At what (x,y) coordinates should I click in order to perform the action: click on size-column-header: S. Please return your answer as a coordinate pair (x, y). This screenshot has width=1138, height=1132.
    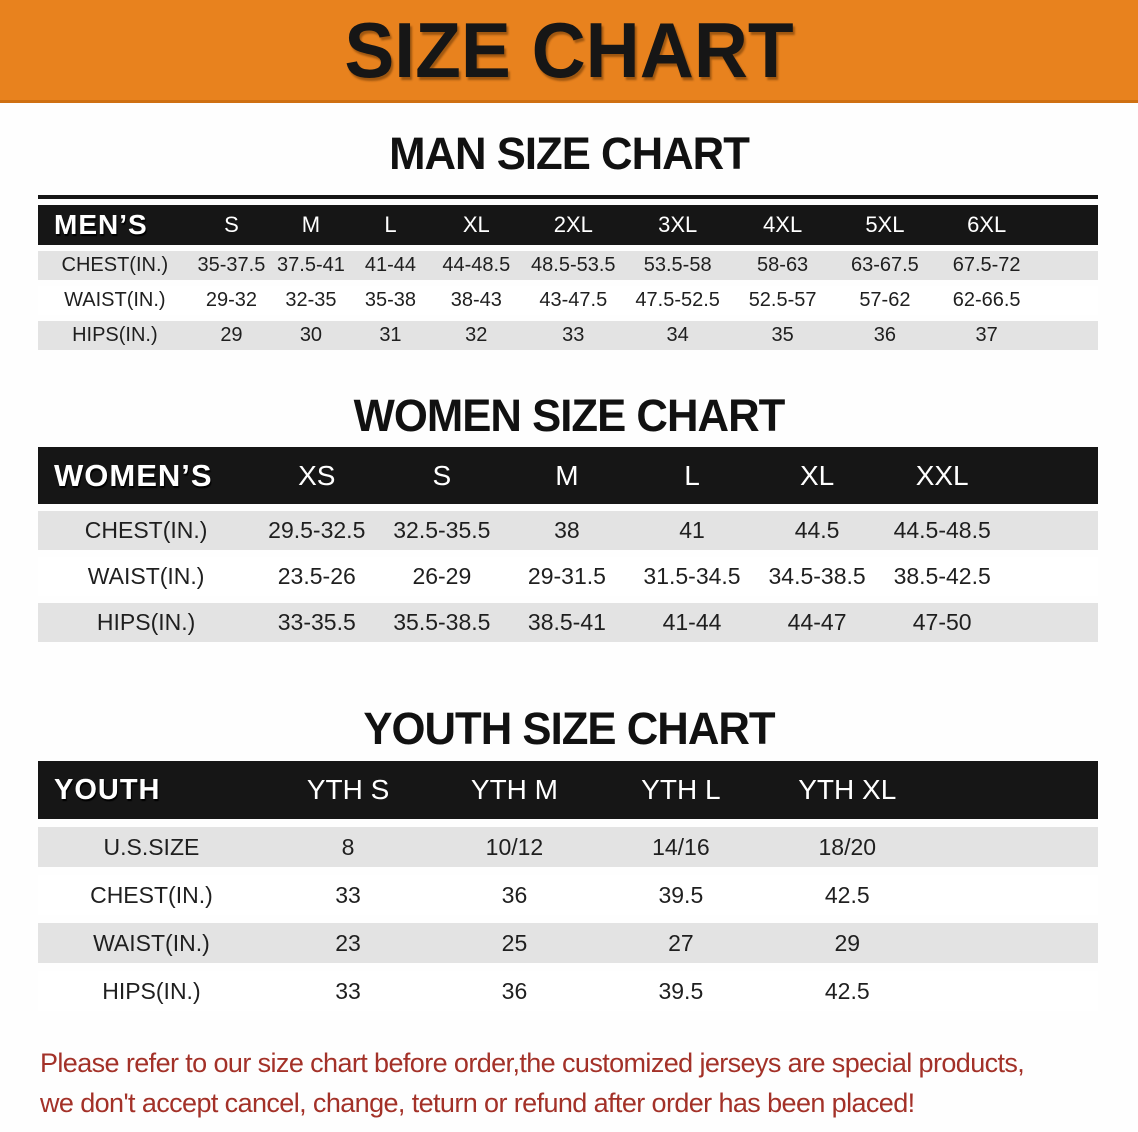
    Looking at the image, I should click on (442, 475).